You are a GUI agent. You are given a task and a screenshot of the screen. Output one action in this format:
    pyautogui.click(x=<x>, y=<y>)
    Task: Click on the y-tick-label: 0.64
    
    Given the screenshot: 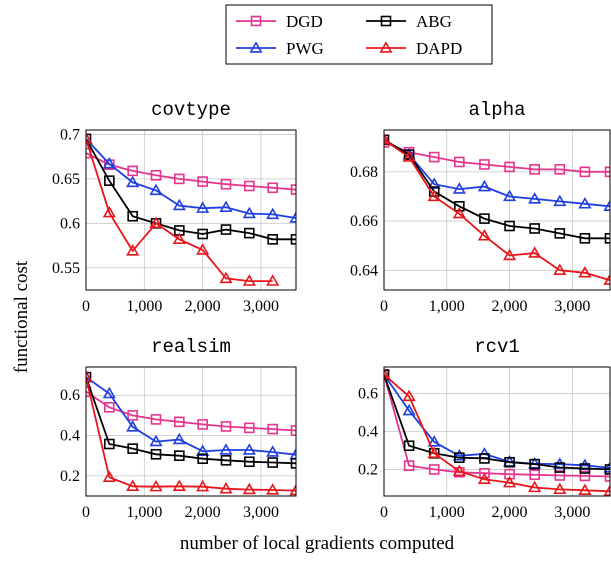 What is the action you would take?
    pyautogui.click(x=364, y=270)
    